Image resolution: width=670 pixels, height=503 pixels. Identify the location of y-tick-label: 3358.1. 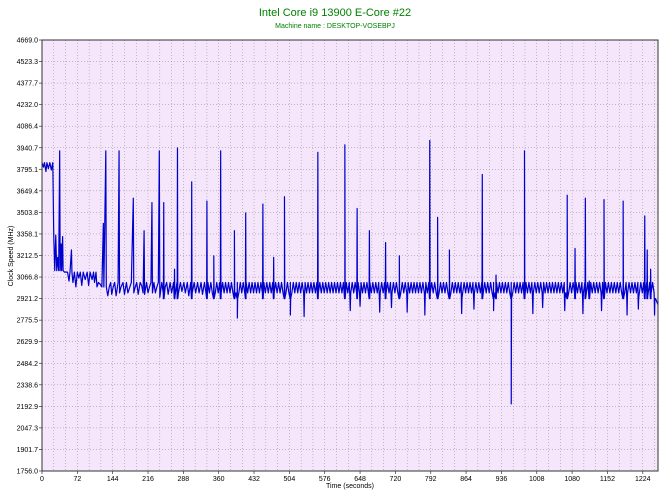
(28, 234).